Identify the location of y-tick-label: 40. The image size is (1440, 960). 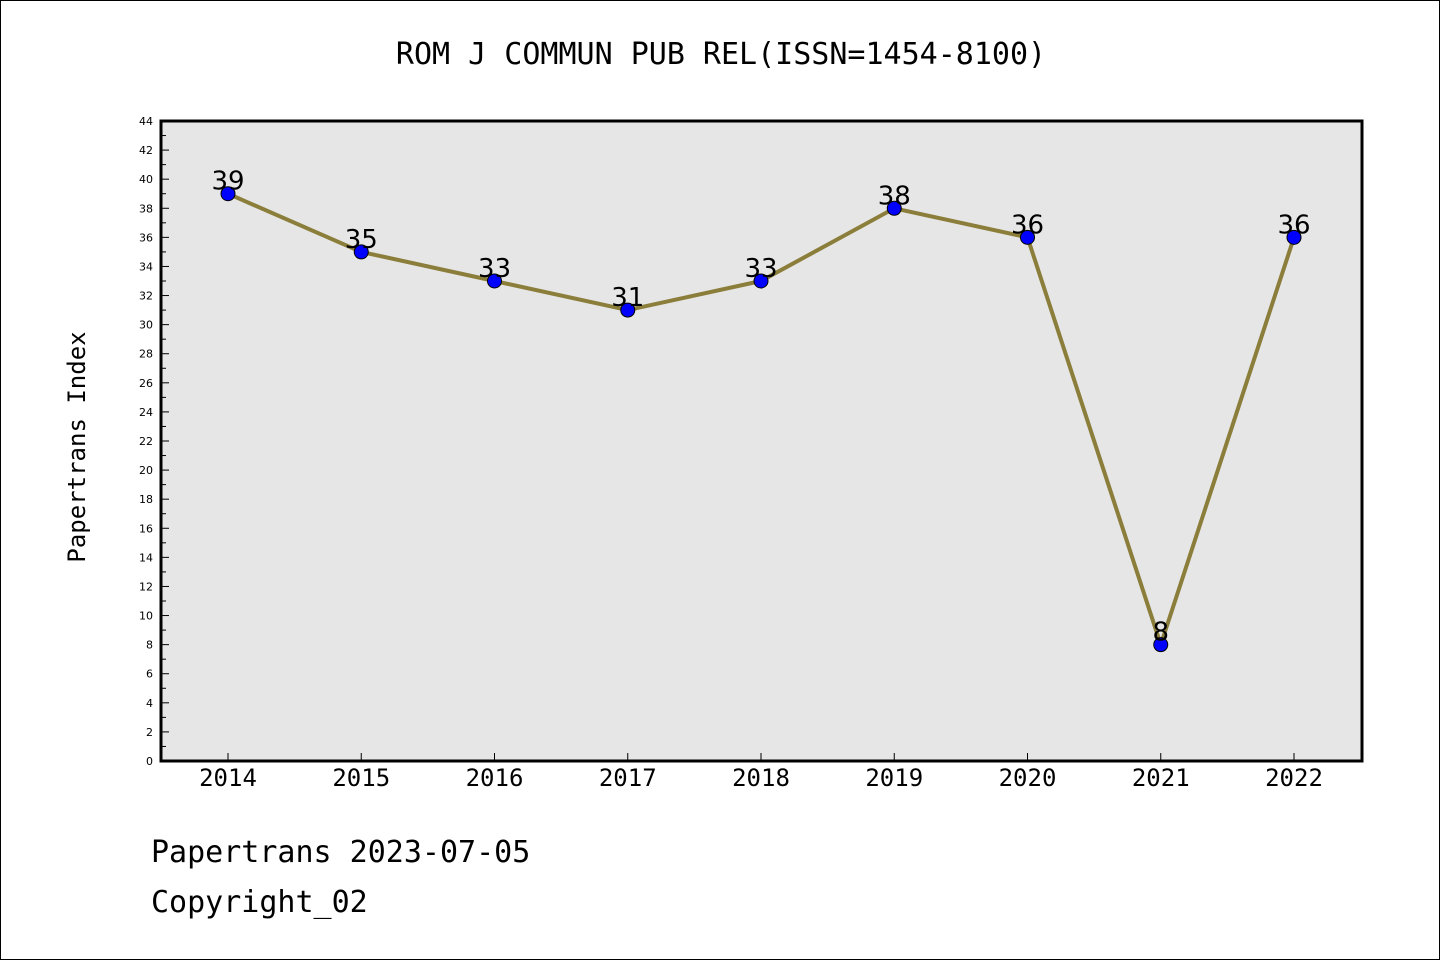
(146, 179).